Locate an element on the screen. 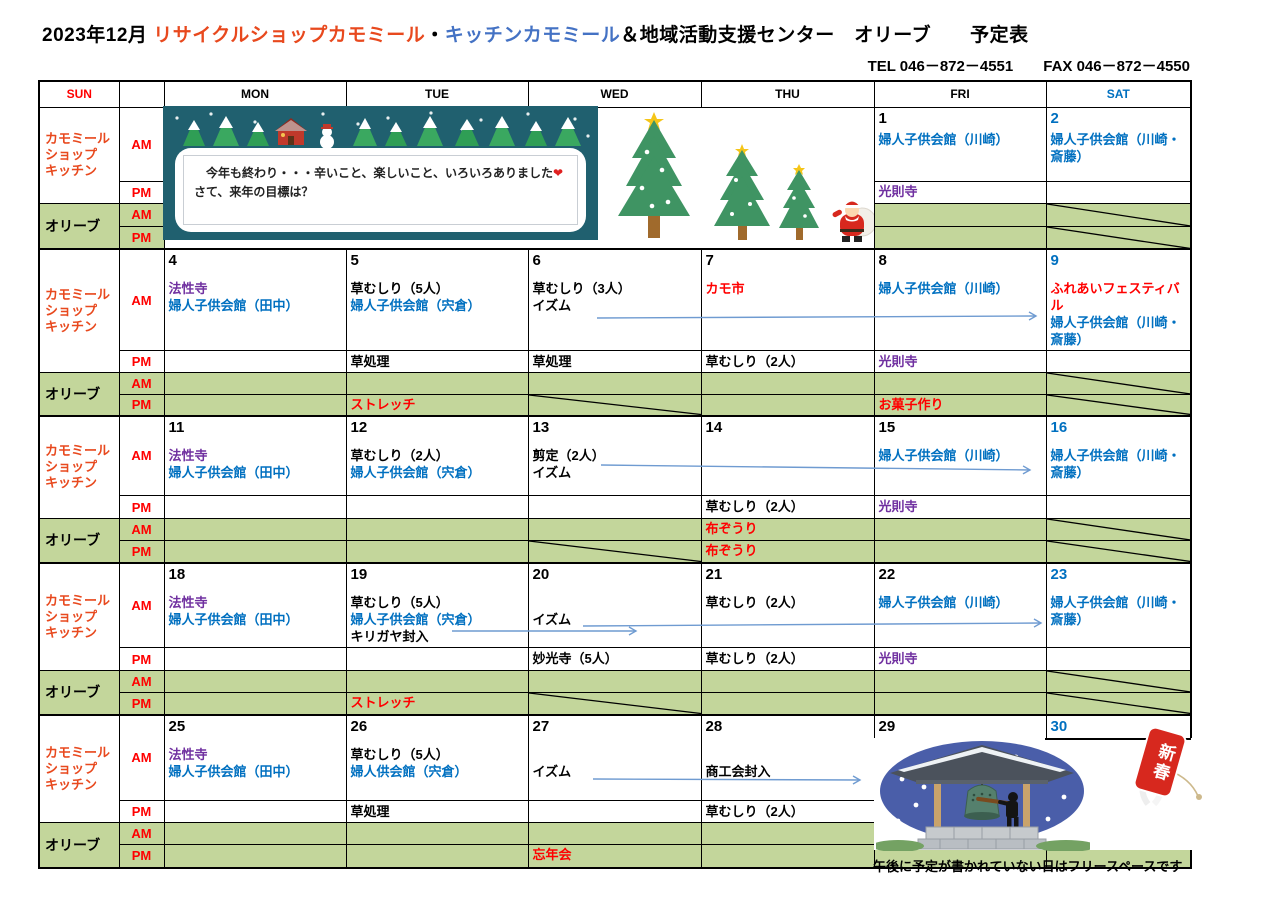 The image size is (1280, 905). event-text: ふれあいフェスティバル is located at coordinates (1115, 297).